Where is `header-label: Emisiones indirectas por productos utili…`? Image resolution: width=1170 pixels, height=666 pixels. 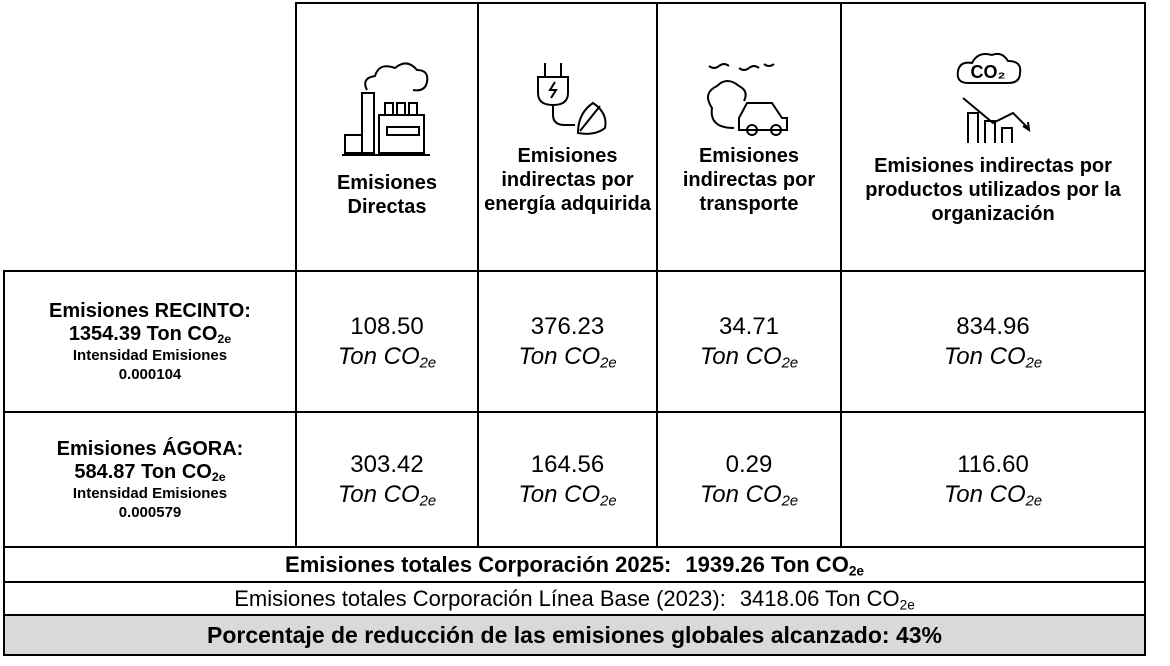 header-label: Emisiones indirectas por productos utili… is located at coordinates (993, 190).